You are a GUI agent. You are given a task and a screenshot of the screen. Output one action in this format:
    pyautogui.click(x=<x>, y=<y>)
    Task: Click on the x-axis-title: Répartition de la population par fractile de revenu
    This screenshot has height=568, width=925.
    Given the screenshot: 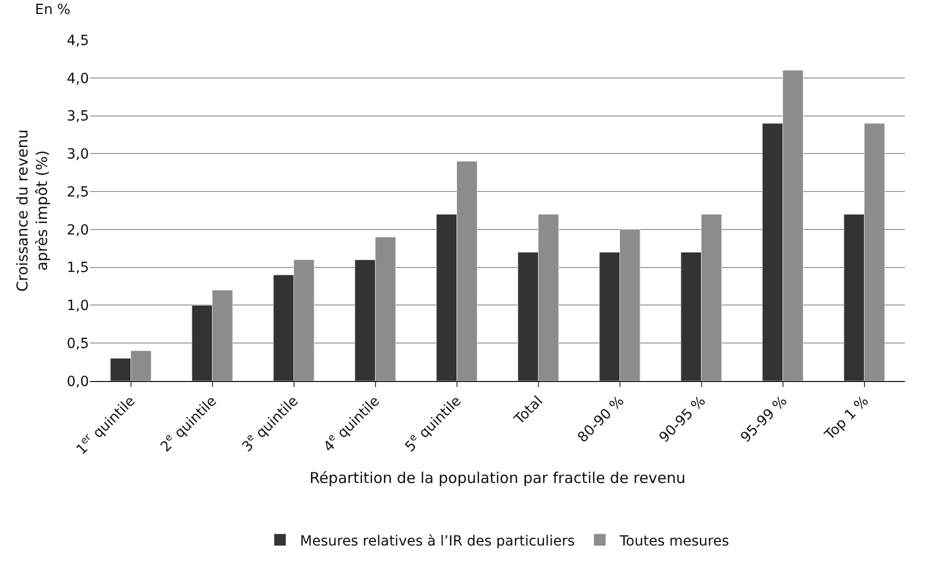 What is the action you would take?
    pyautogui.click(x=497, y=478)
    